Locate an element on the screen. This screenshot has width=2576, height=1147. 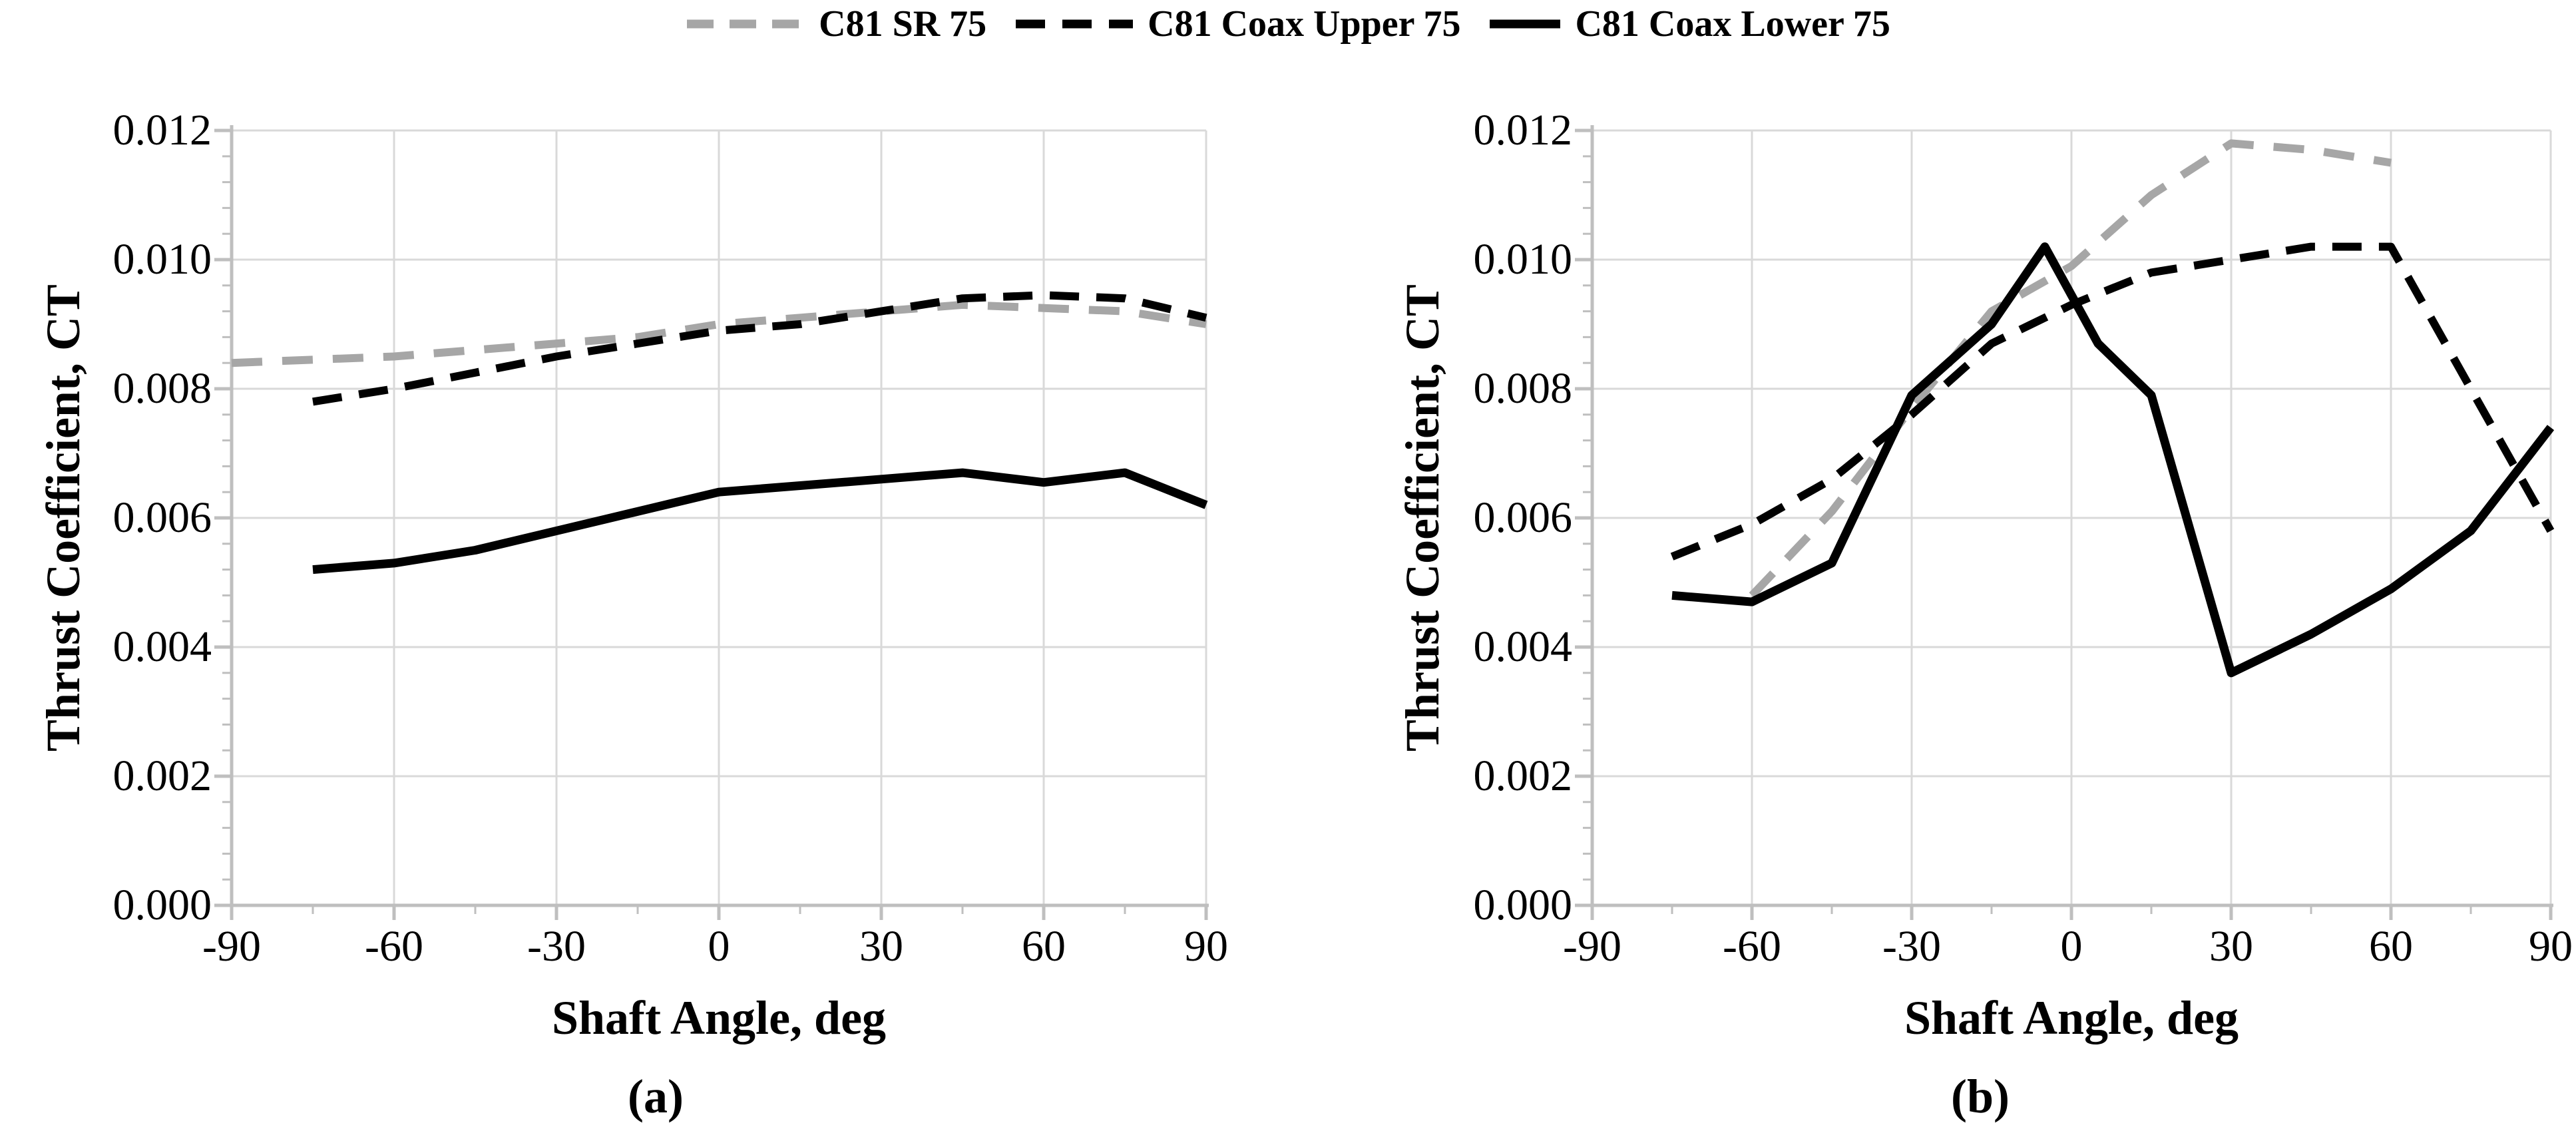
x-tick-label-b-0: 0 is located at coordinates (2071, 946).